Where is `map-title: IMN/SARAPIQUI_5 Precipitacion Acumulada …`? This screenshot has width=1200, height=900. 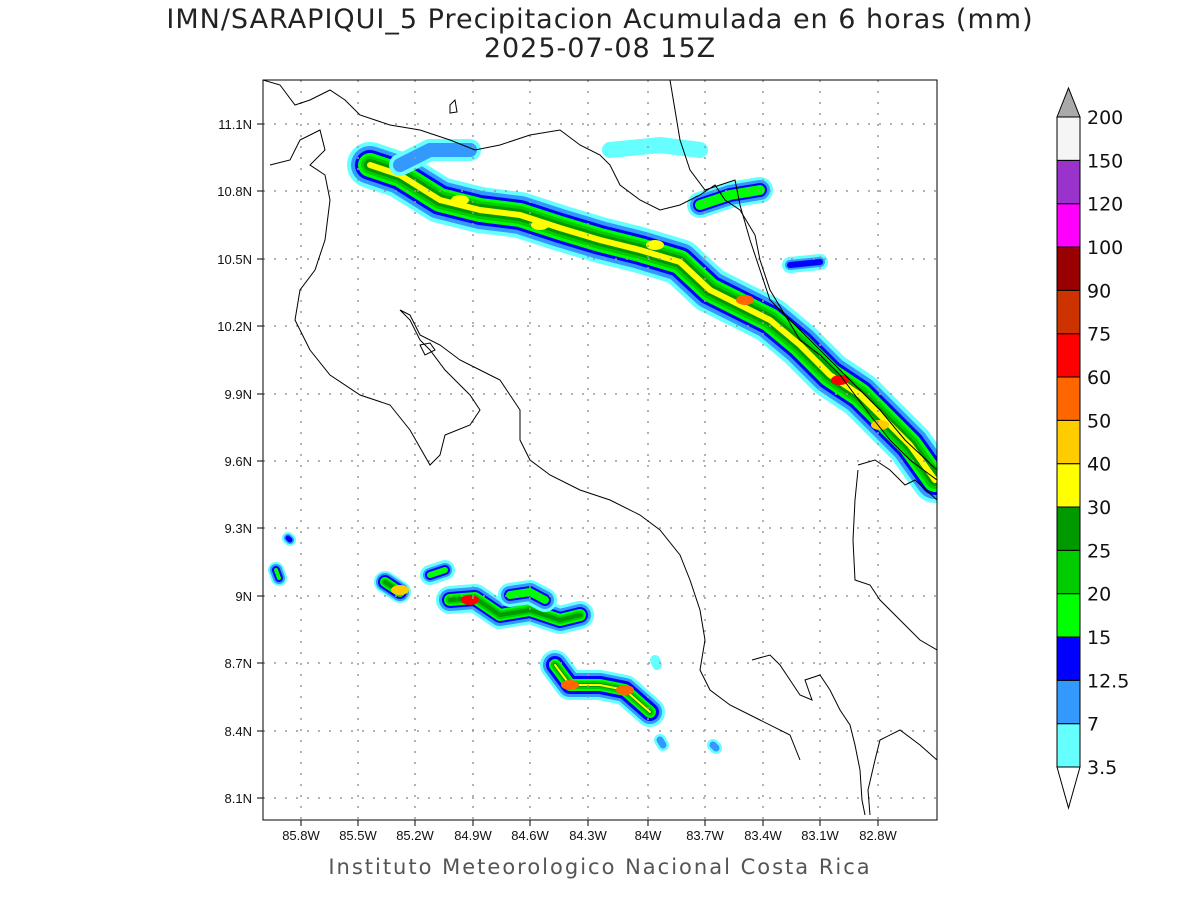 map-title: IMN/SARAPIQUI_5 Precipitacion Acumulada … is located at coordinates (600, 19).